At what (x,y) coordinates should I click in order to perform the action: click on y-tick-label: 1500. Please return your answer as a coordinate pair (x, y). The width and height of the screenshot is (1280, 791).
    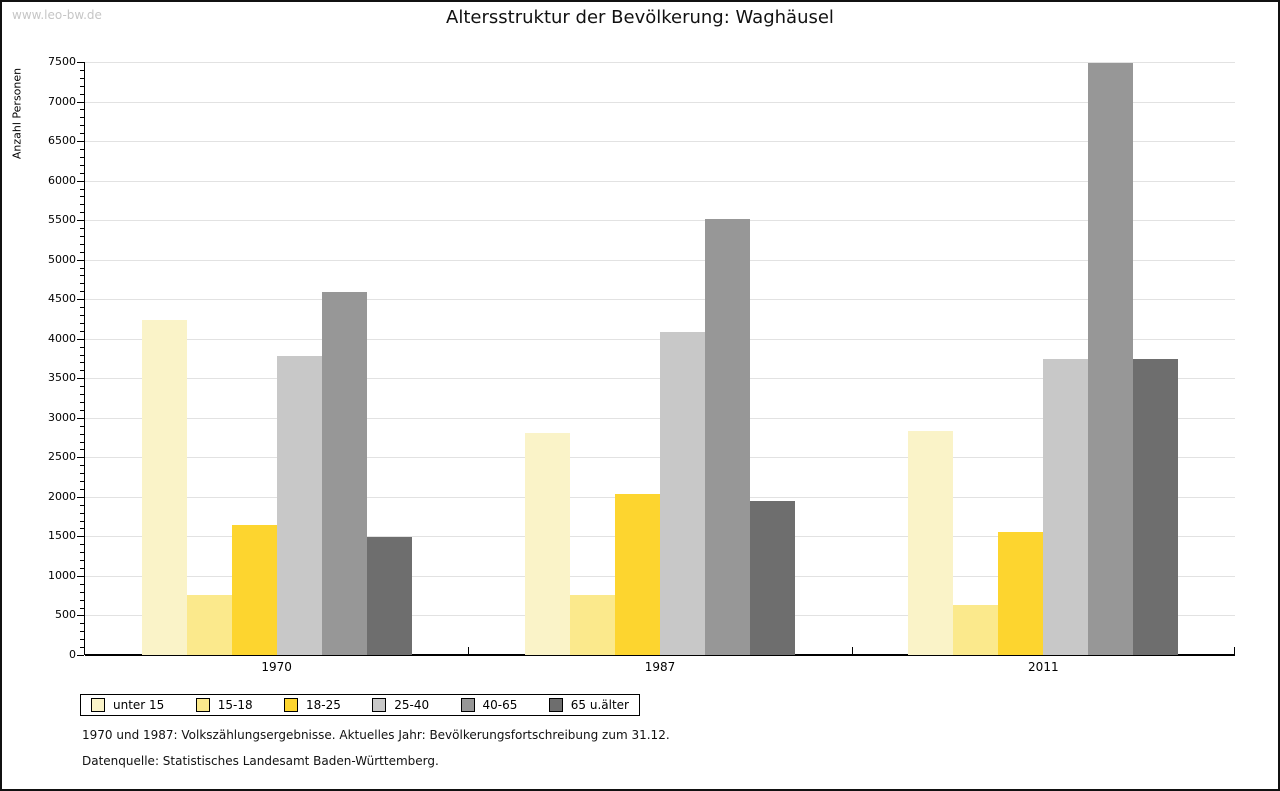
    Looking at the image, I should click on (62, 536).